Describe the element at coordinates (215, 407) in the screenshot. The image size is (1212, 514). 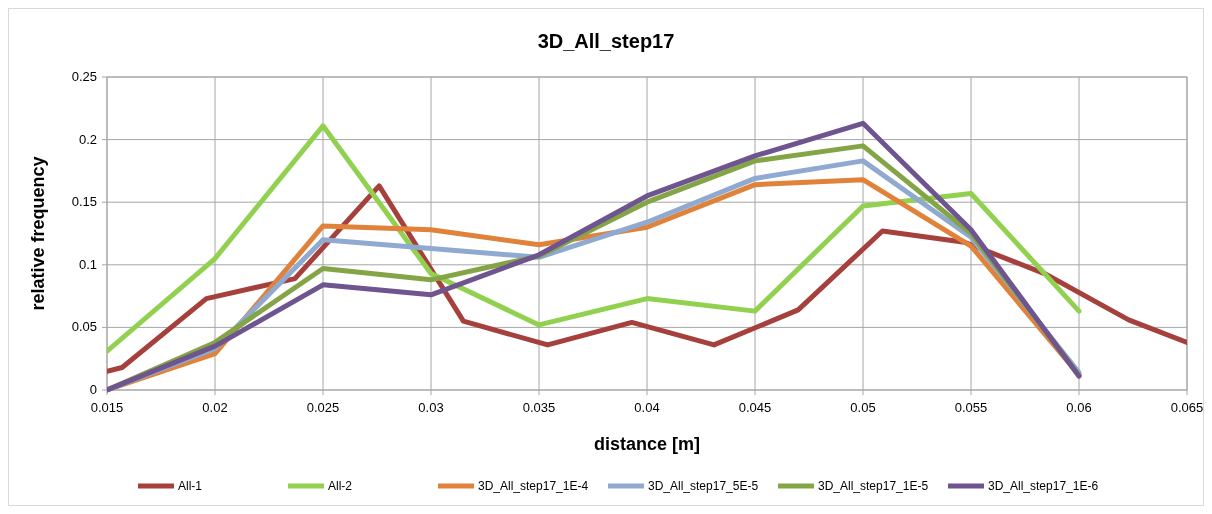
I see `x-tick-label: 0.02` at that location.